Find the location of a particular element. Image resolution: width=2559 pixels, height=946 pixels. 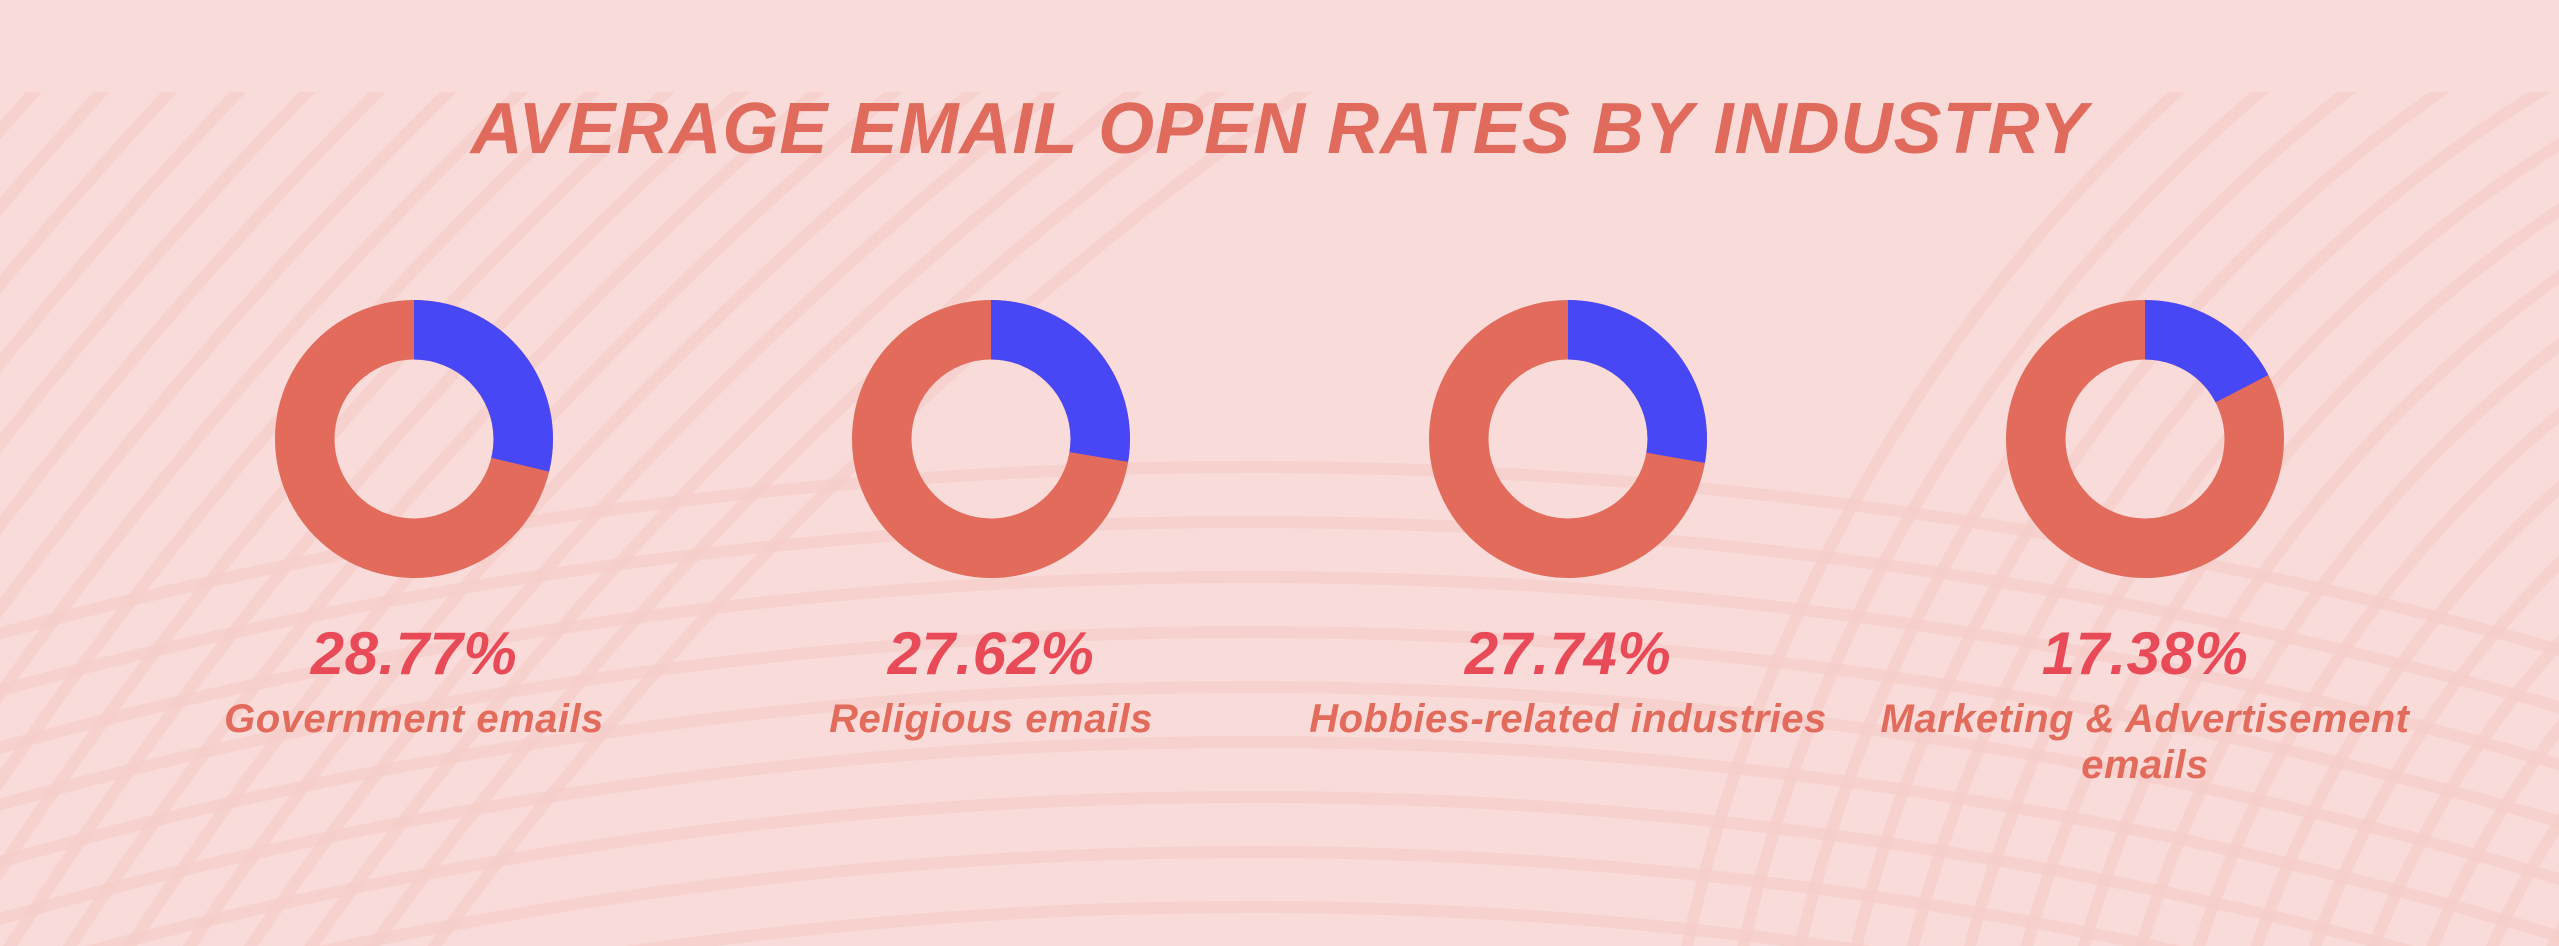

chart-item: 17.38% Marketing & Advertisement emails is located at coordinates (2145, 543).